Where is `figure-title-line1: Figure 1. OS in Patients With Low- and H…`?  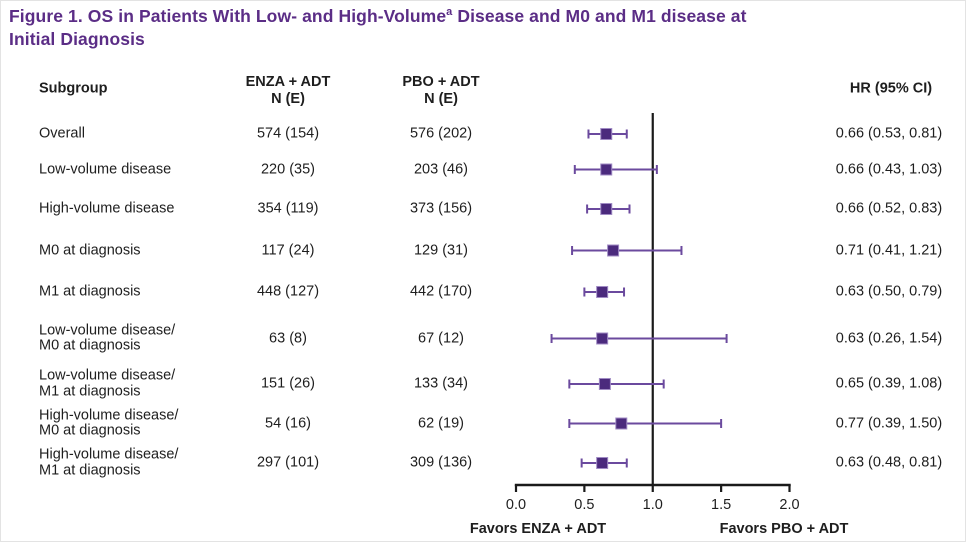
figure-title-line1: Figure 1. OS in Patients With Low- and H… is located at coordinates (485, 16).